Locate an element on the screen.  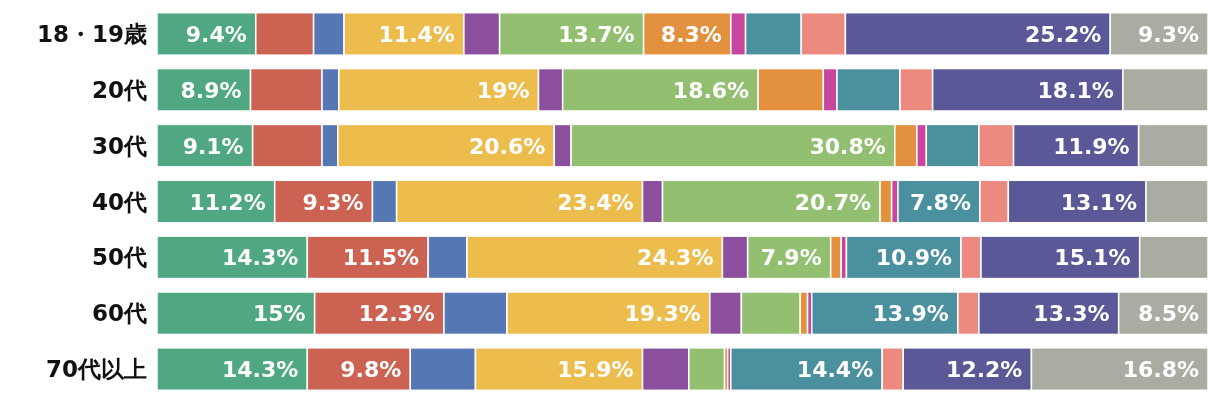
data-label: 9.1% is located at coordinates (213, 146).